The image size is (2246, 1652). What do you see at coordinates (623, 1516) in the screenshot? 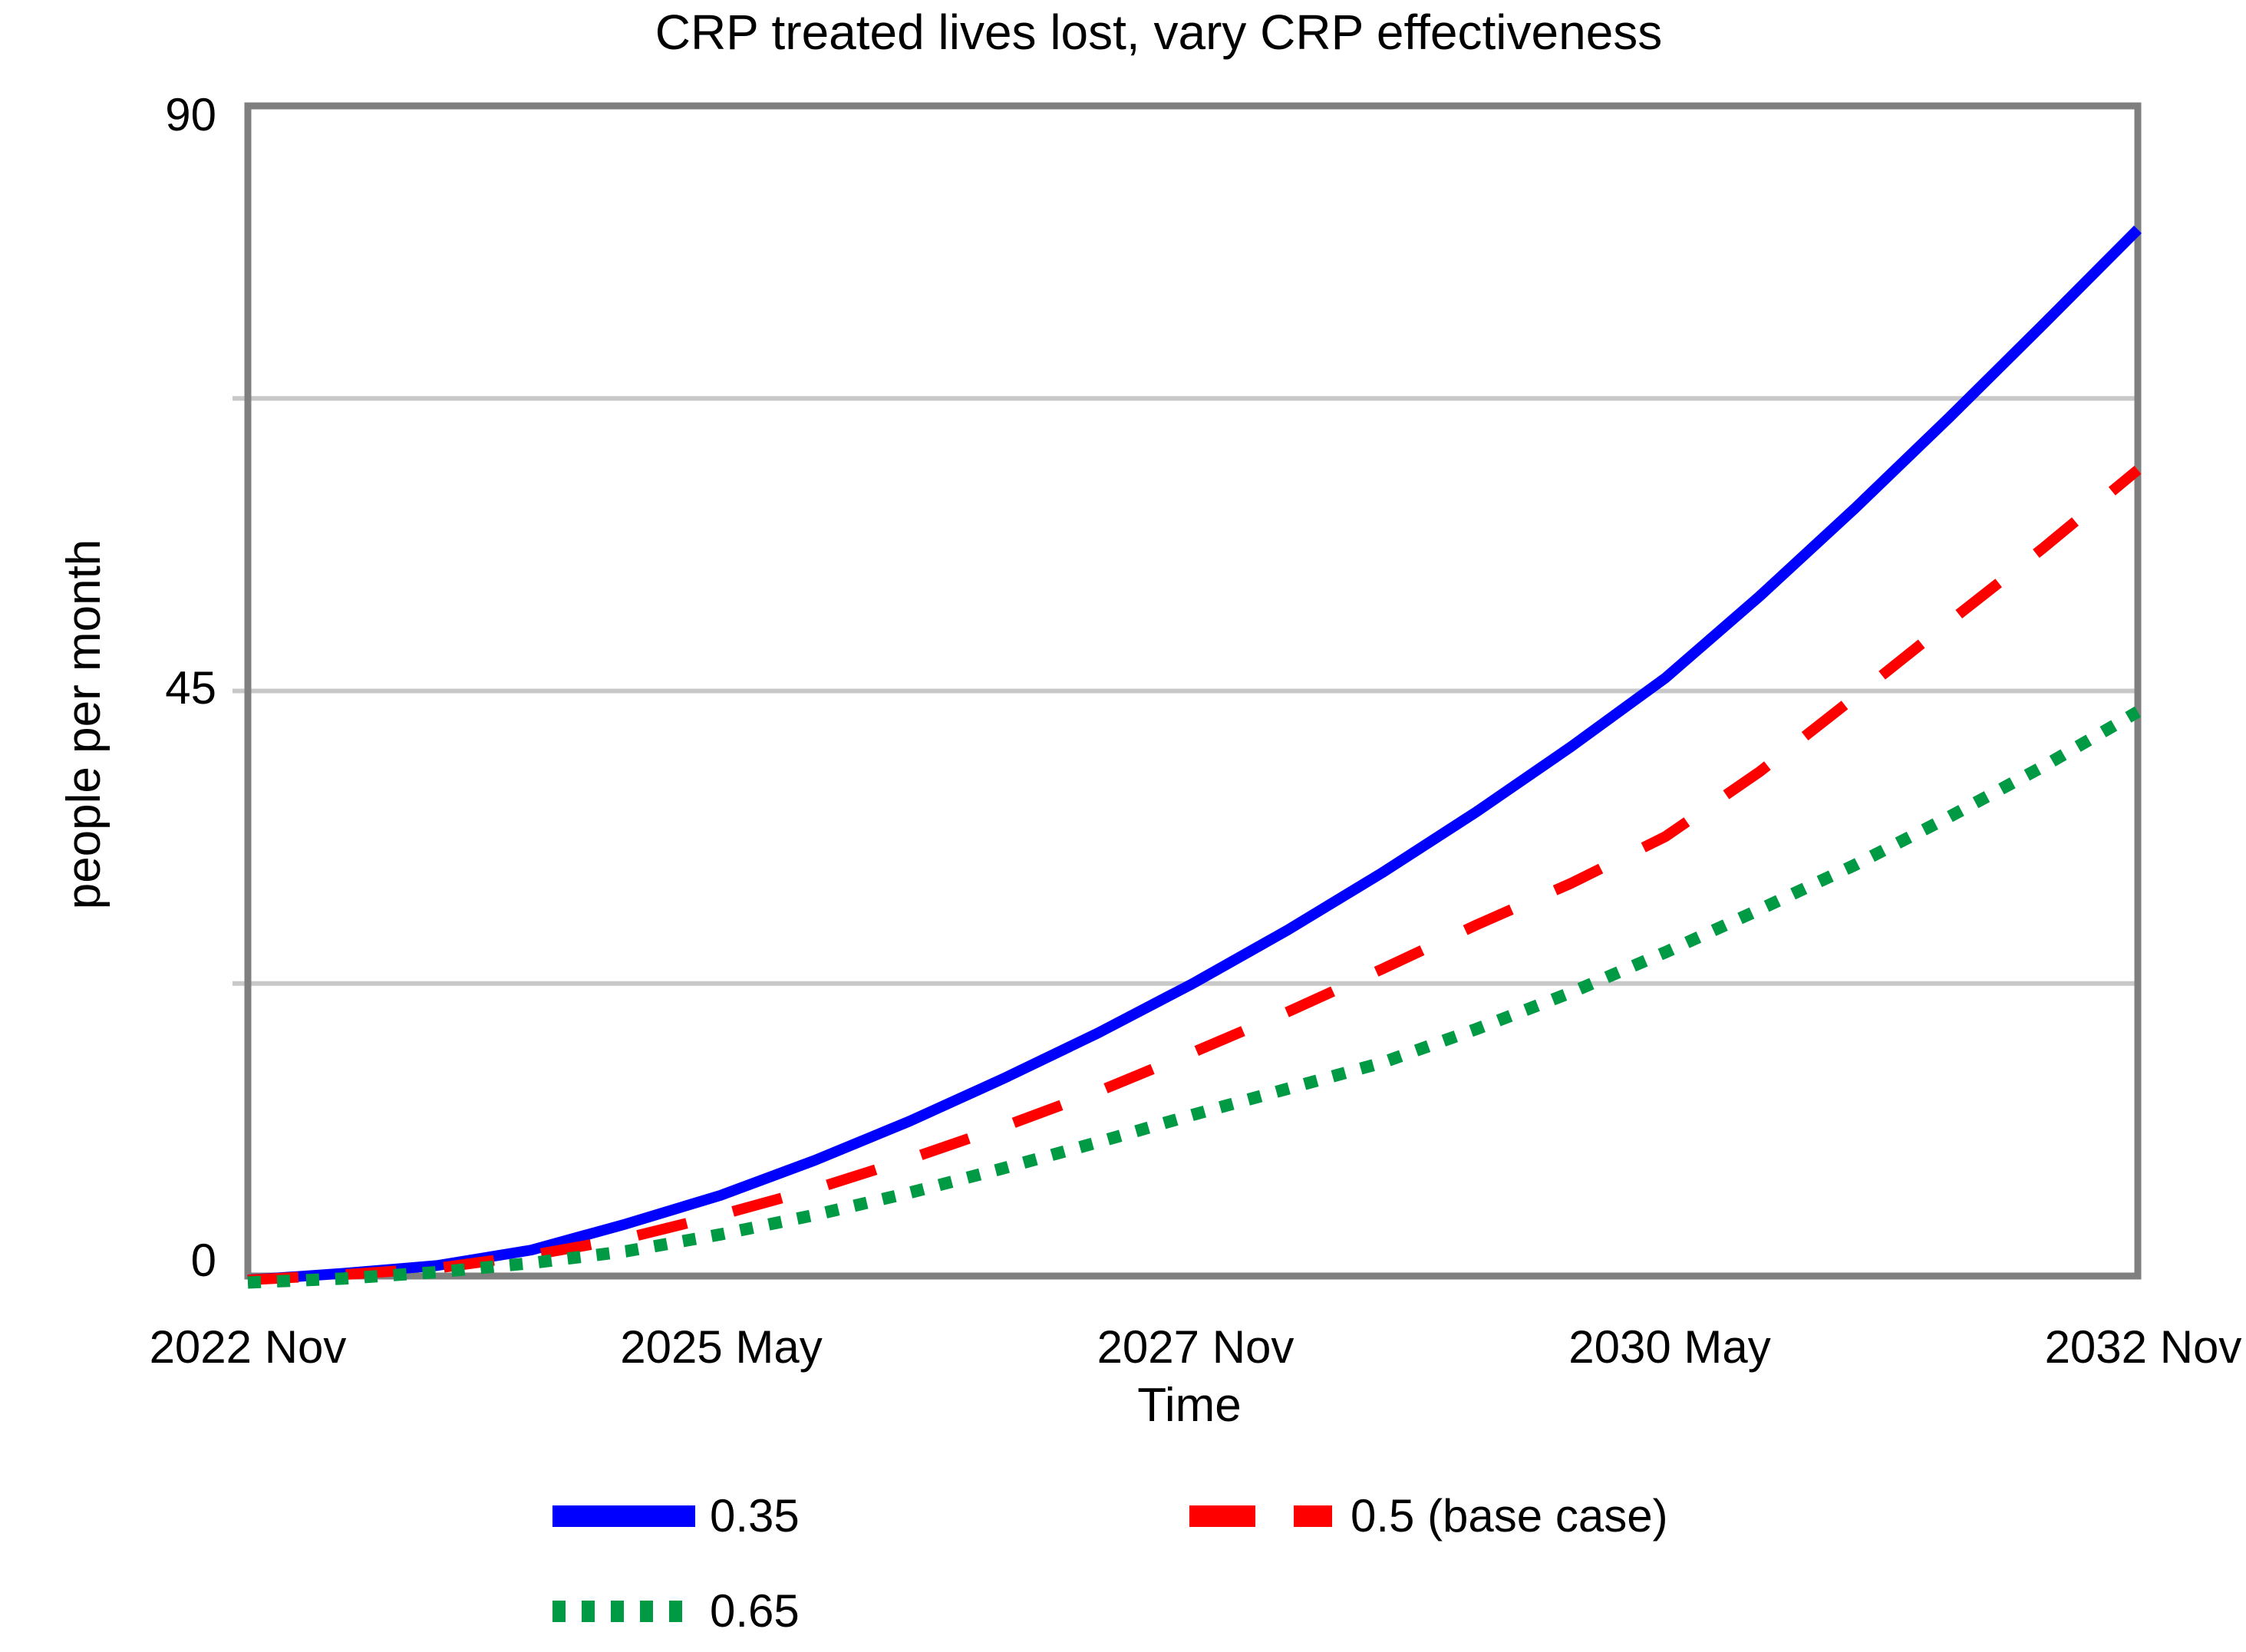
I see `legend-swatch-solid-blue` at bounding box center [623, 1516].